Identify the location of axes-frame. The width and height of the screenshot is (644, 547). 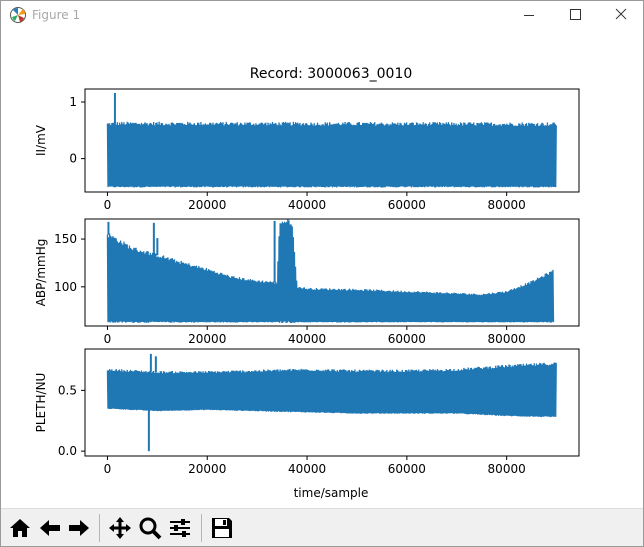
(332, 140).